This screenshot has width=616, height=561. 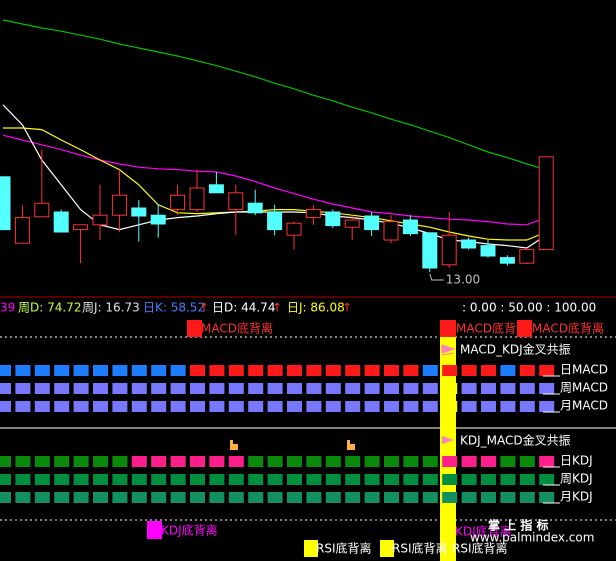 I want to click on brand: 掌 上 指 标, so click(x=518, y=525).